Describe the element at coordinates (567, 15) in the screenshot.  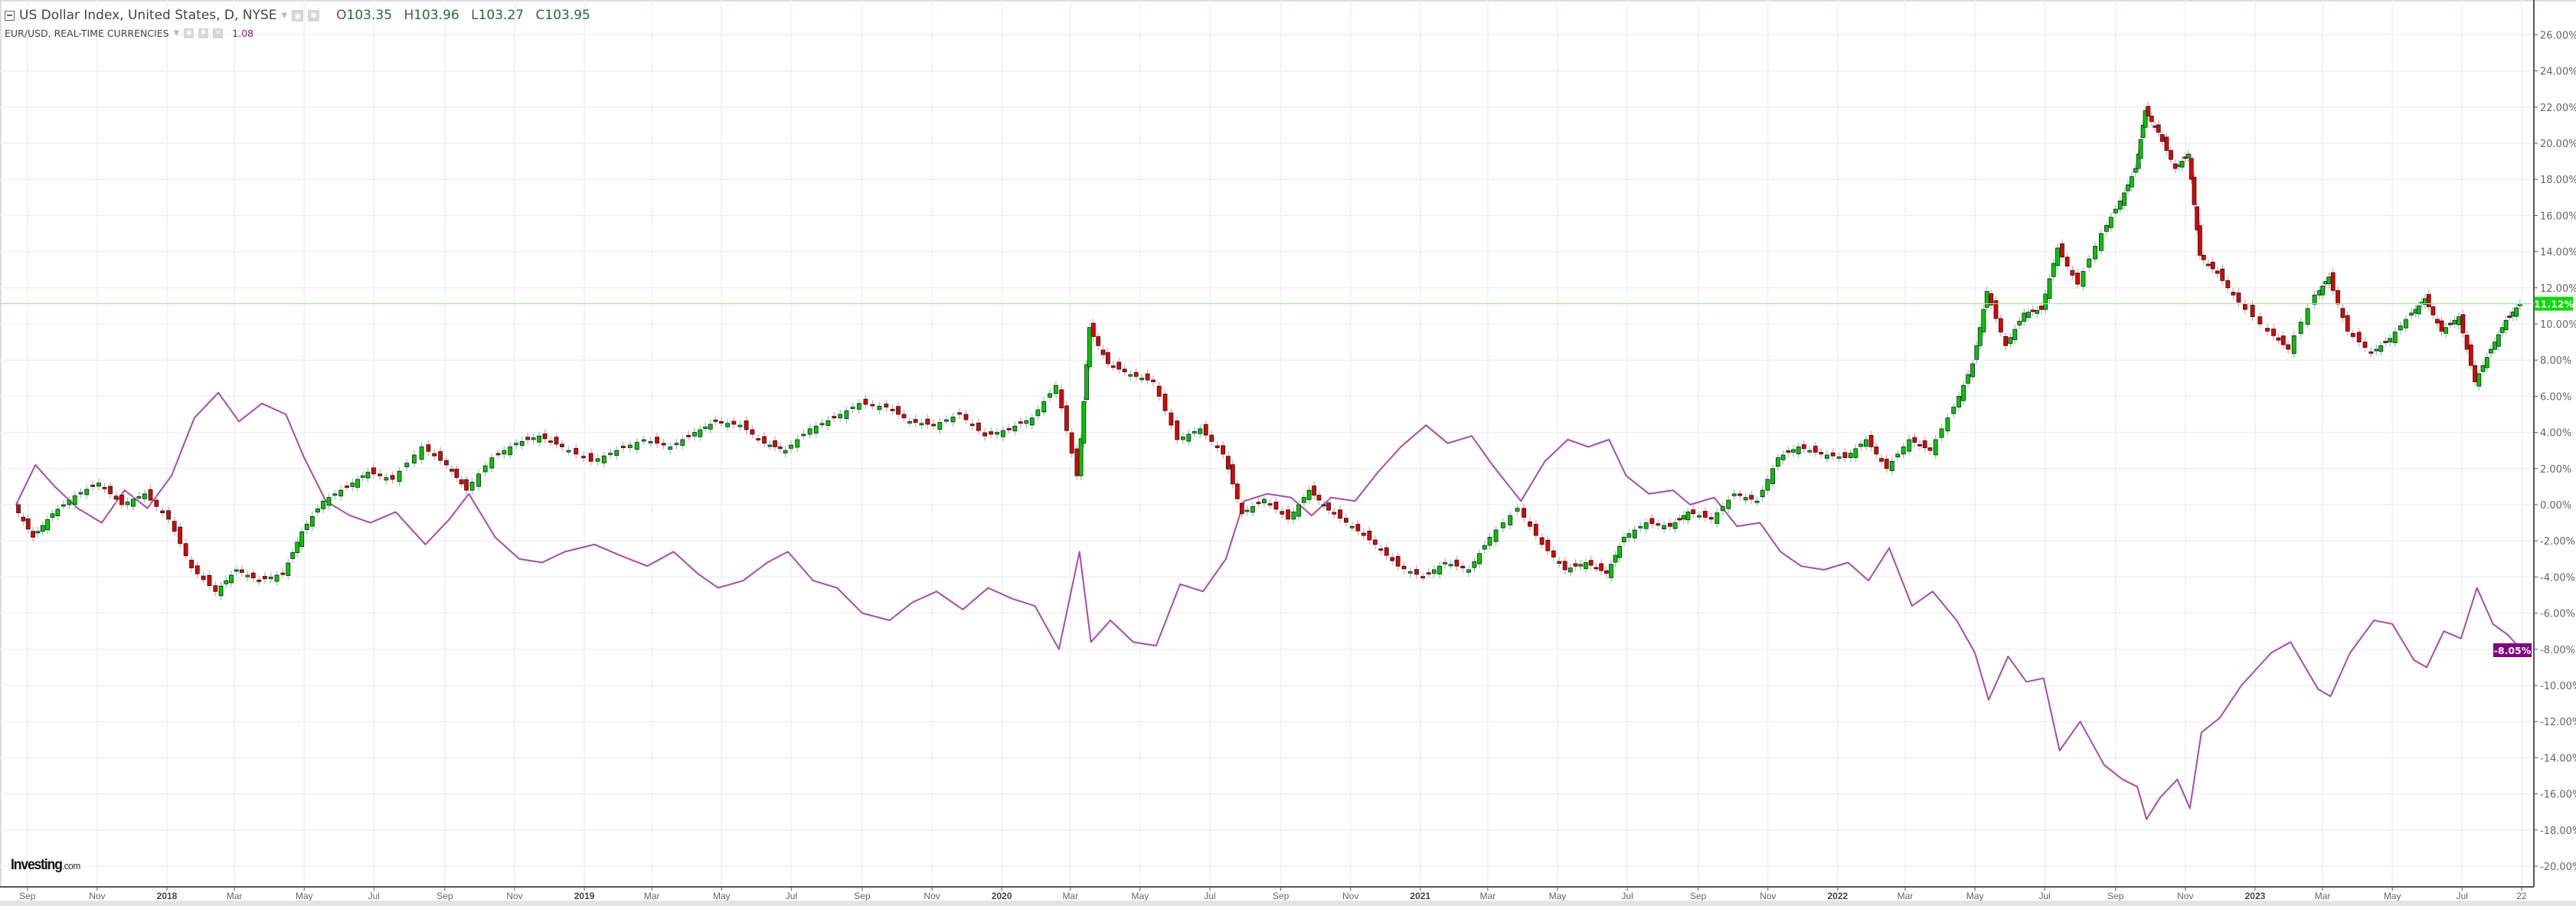
I see `close-value: 103.95` at that location.